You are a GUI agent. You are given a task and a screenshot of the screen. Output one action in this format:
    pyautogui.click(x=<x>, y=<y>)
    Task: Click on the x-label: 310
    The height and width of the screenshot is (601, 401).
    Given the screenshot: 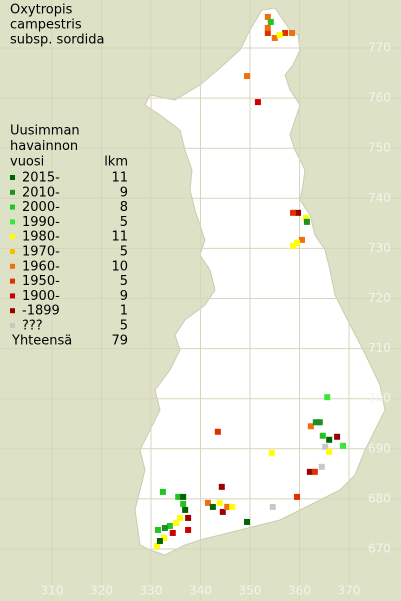 What is the action you would take?
    pyautogui.click(x=52, y=591)
    